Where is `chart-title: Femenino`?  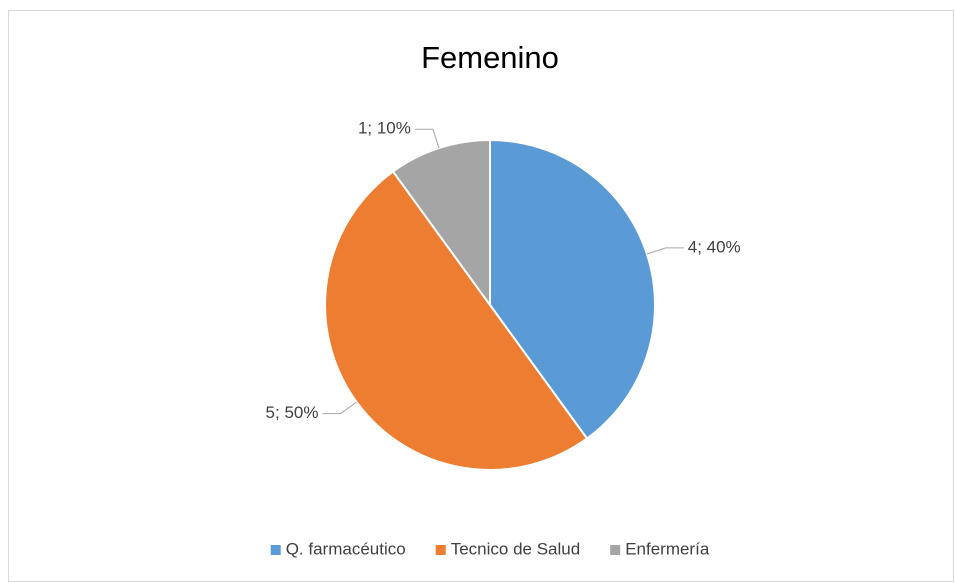 chart-title: Femenino is located at coordinates (490, 57).